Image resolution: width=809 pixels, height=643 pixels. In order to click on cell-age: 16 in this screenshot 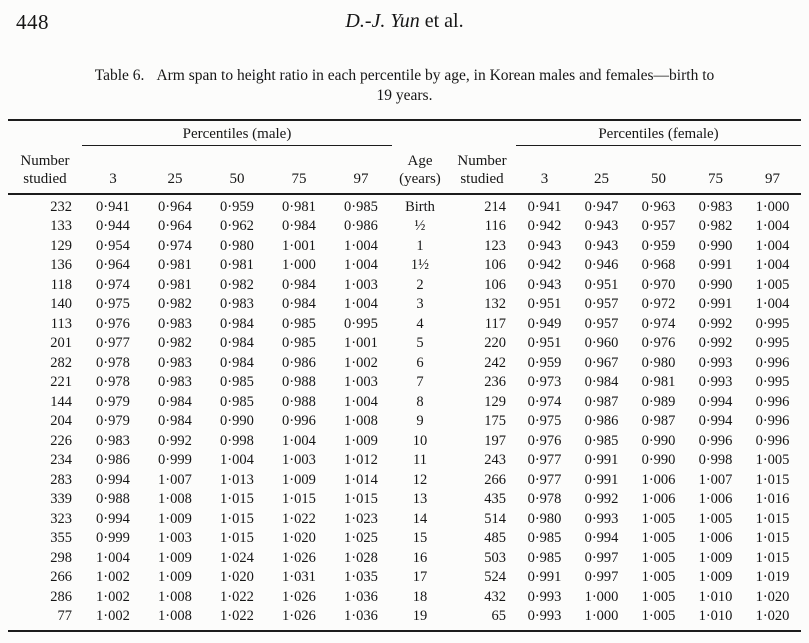, I will do `click(420, 557)`.